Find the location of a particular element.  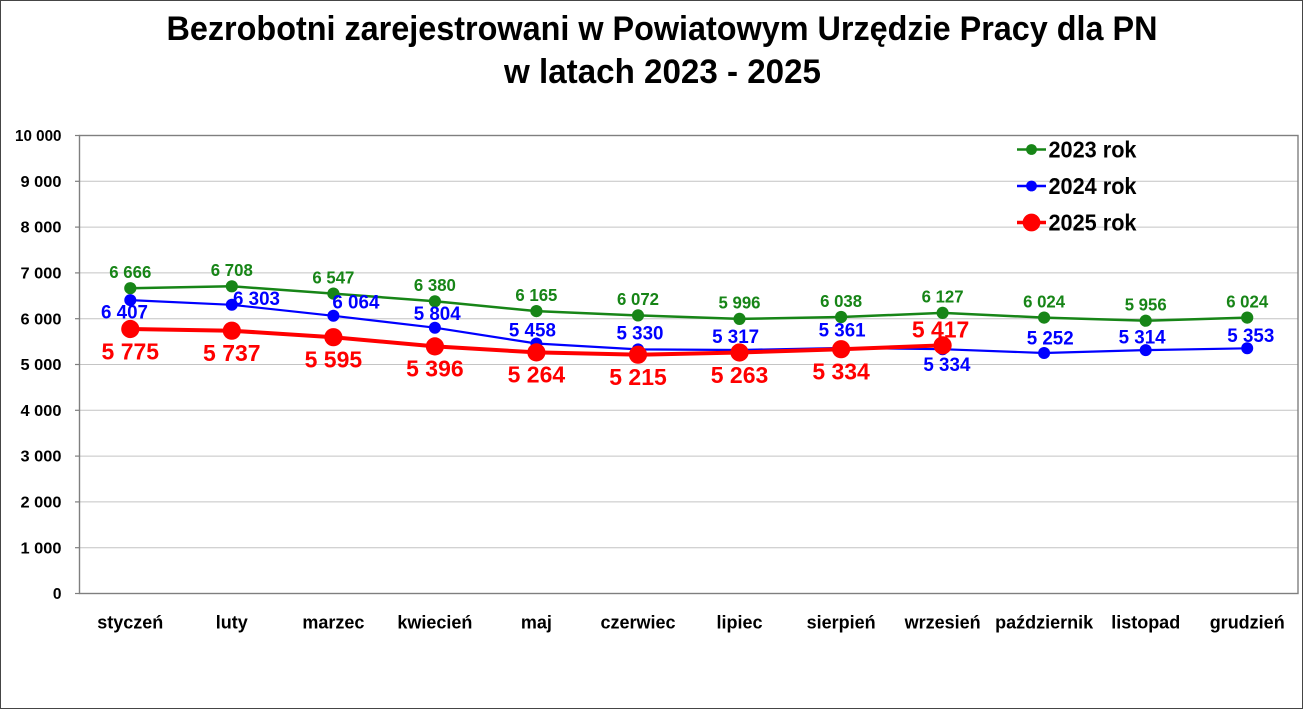

svg-text: 6 072 is located at coordinates (638, 299).